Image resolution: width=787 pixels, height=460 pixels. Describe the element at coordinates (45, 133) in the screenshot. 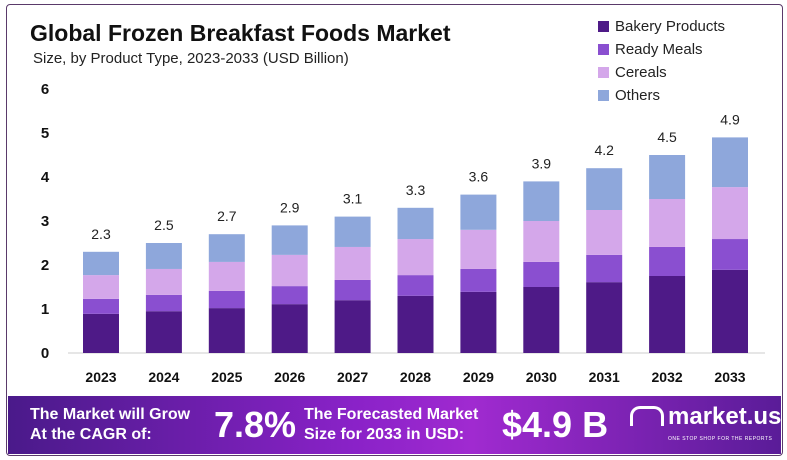

I see `y-tick-label: 5` at that location.